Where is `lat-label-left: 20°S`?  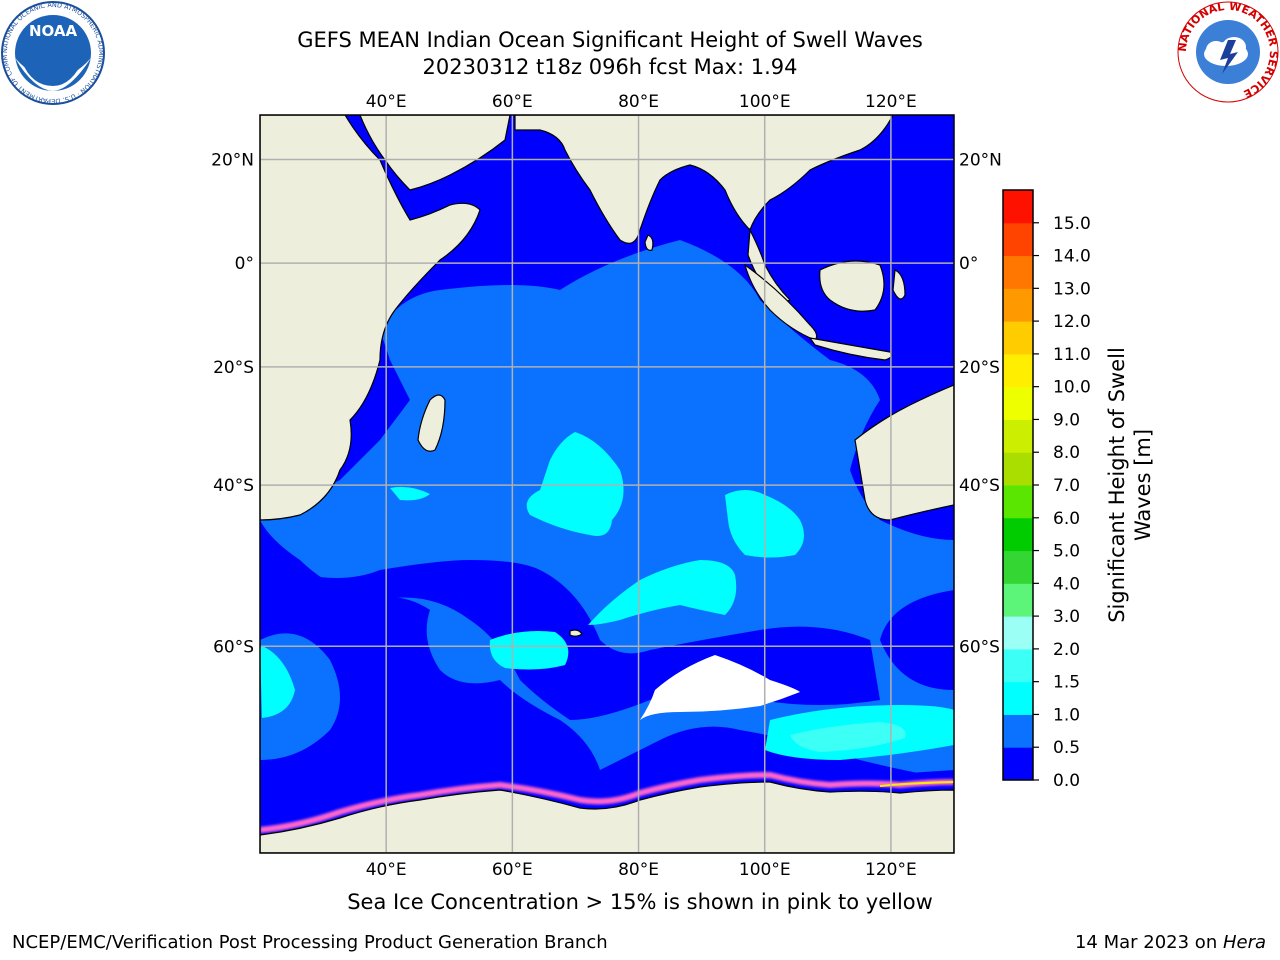 lat-label-left: 20°S is located at coordinates (233, 368).